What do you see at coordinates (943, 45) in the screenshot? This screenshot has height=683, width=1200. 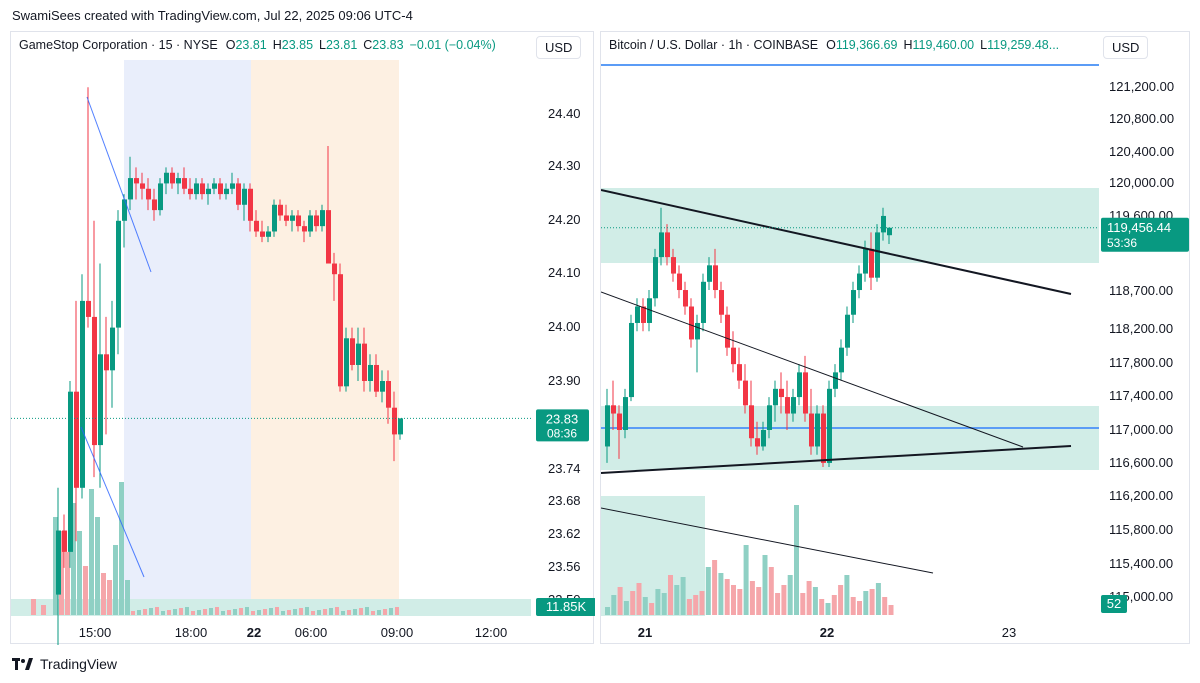 I see `high-value: 119,460.00` at bounding box center [943, 45].